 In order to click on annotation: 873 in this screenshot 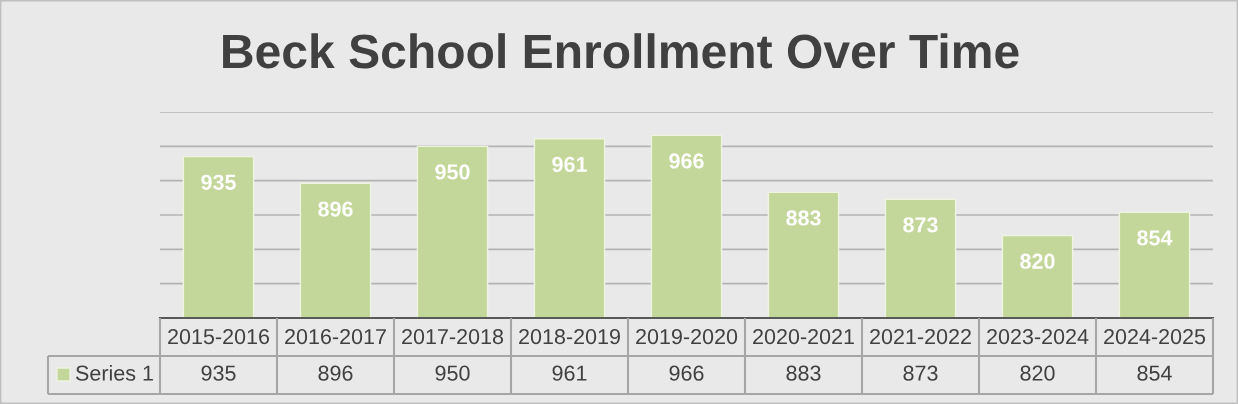, I will do `click(920, 225)`.